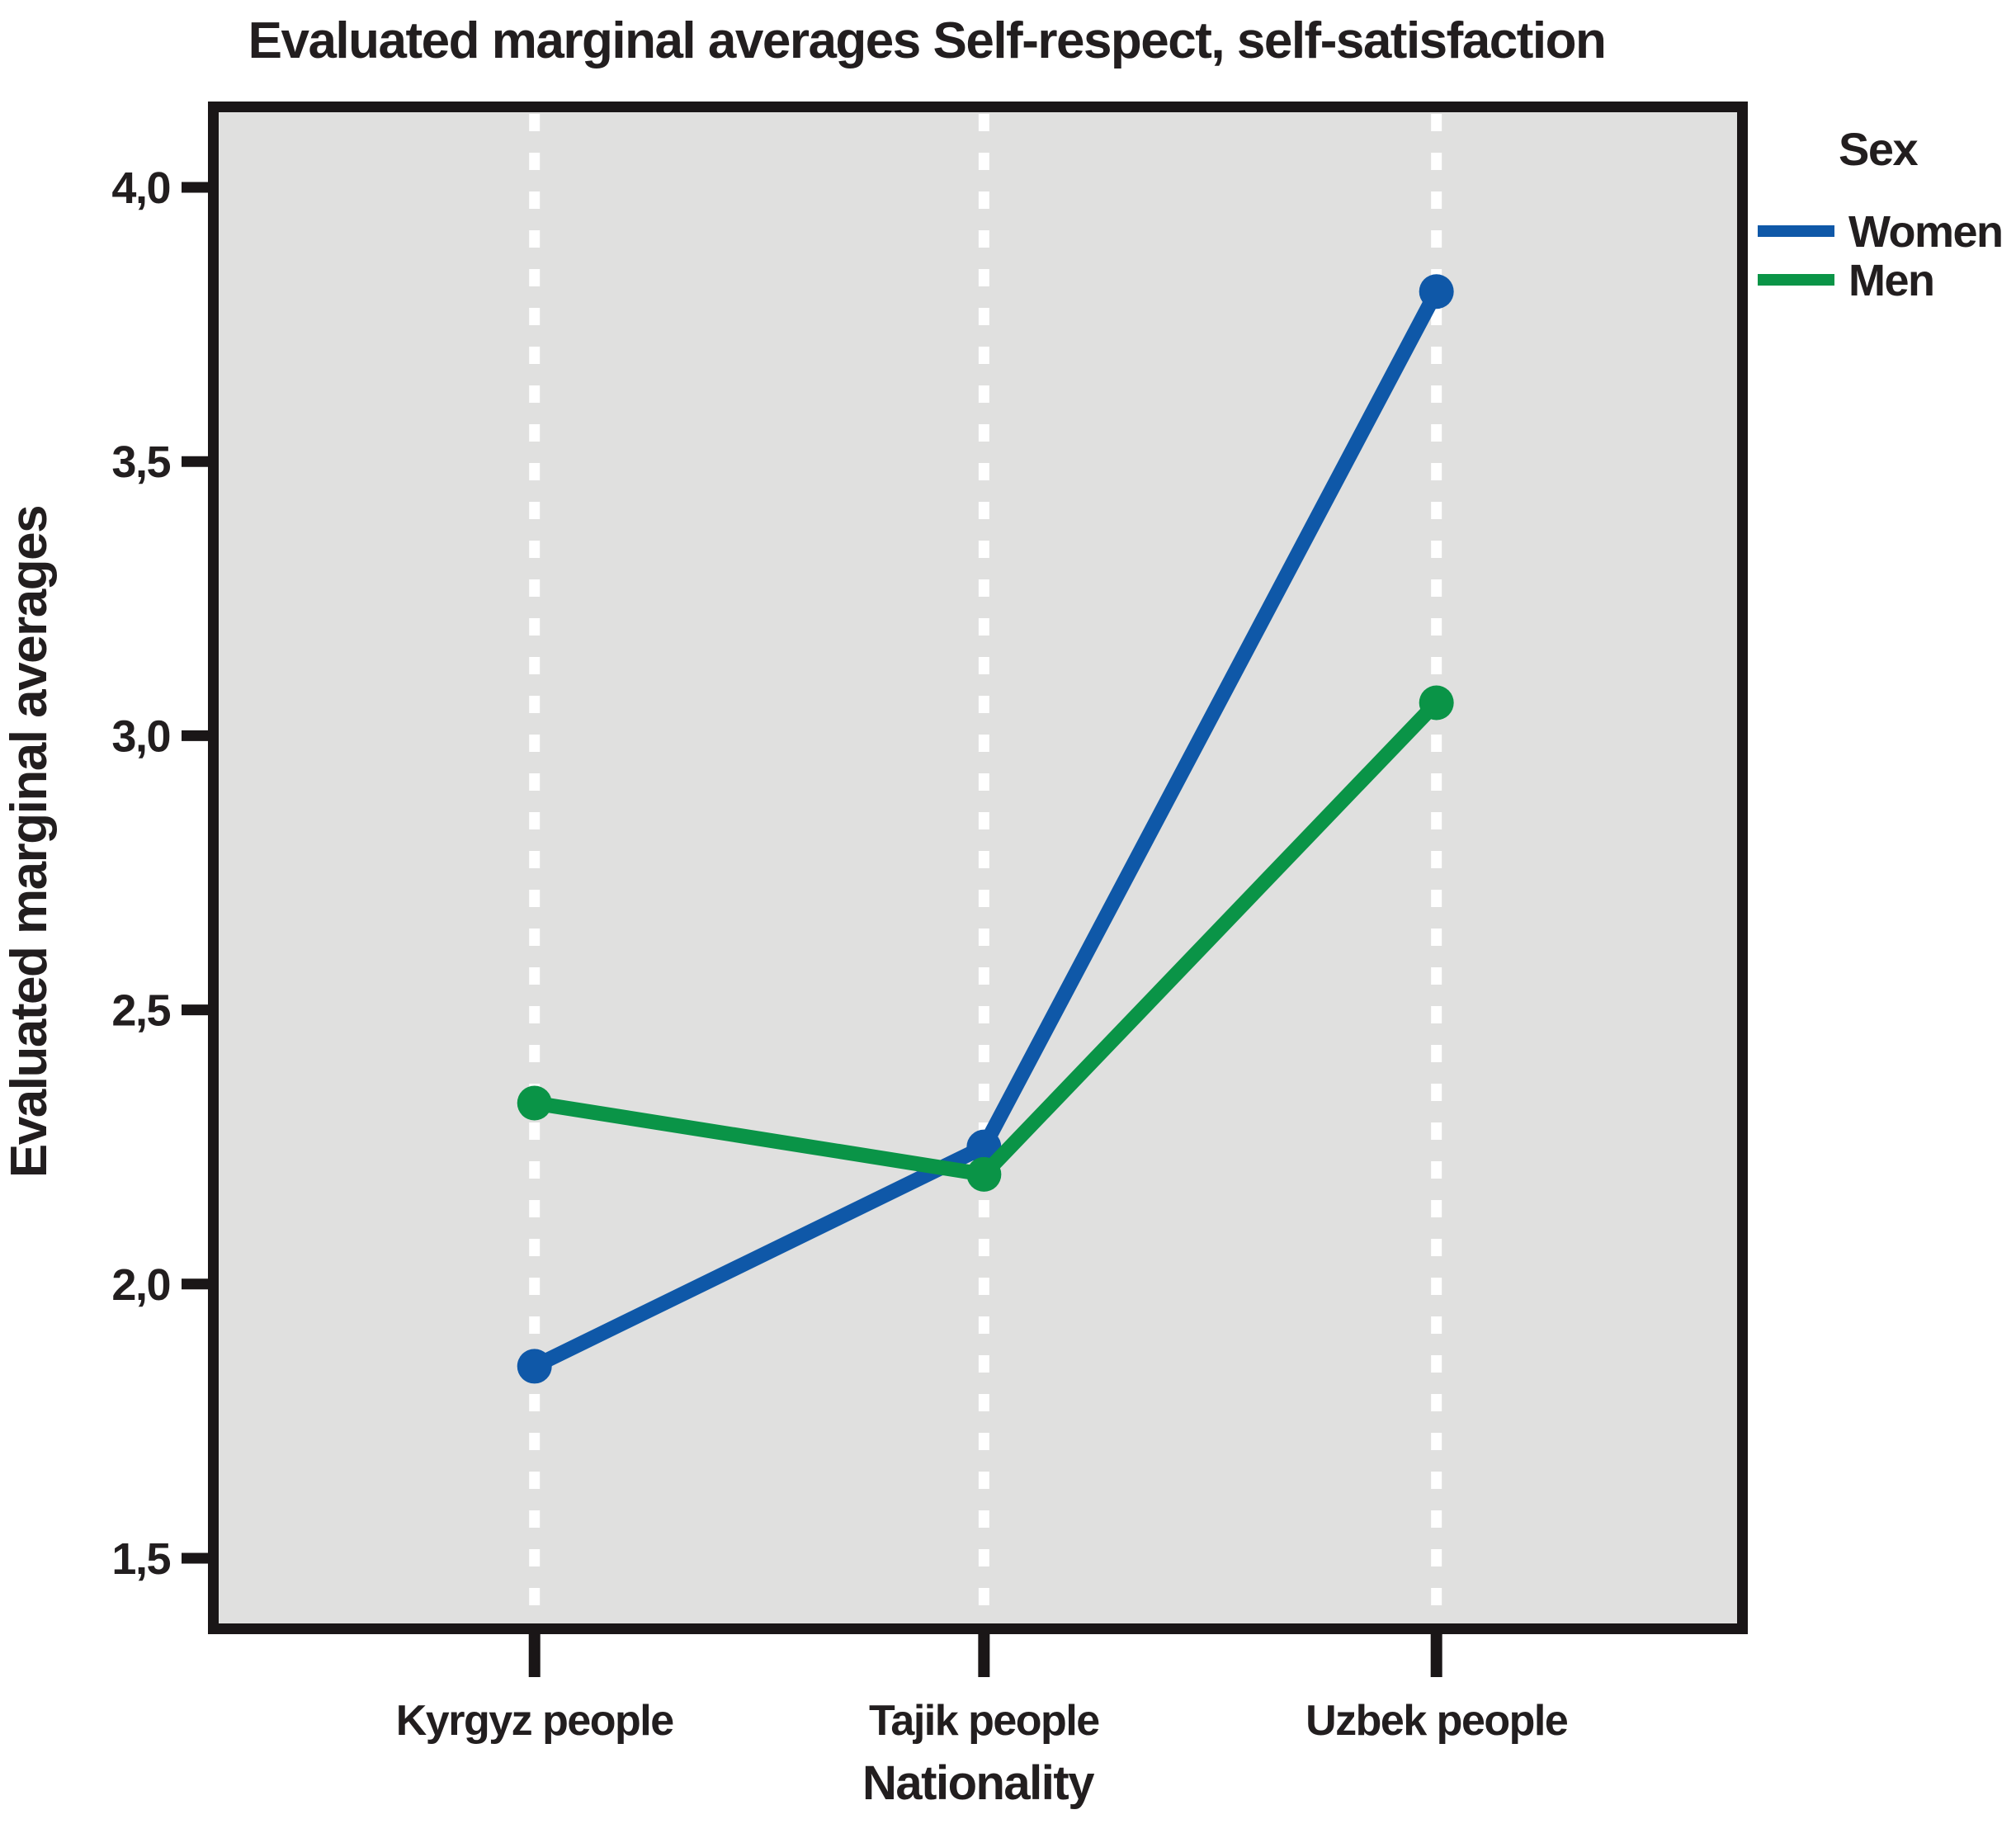 The height and width of the screenshot is (1824, 2016). What do you see at coordinates (534, 1103) in the screenshot?
I see `data-point-men-kyrgyz-people` at bounding box center [534, 1103].